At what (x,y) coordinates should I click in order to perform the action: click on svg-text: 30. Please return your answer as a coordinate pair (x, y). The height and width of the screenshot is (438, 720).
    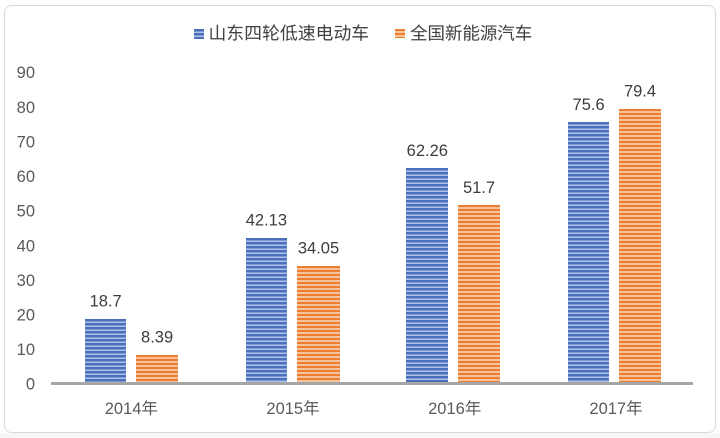
    Looking at the image, I should click on (26, 281).